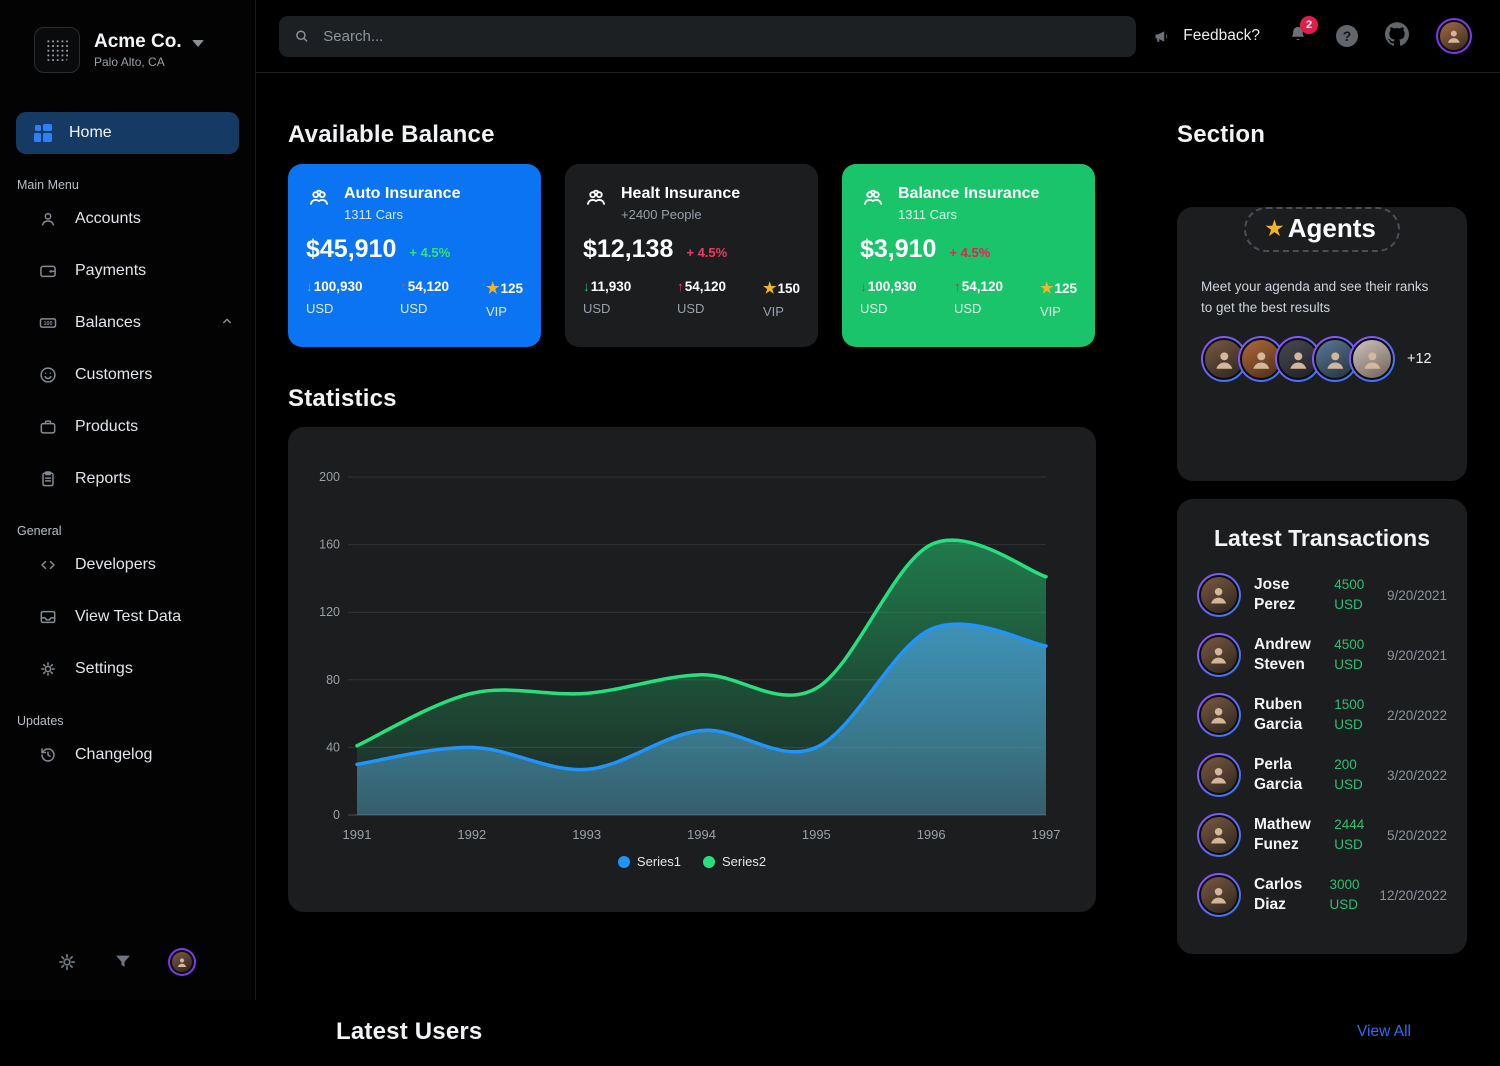 Image resolution: width=1500 pixels, height=1066 pixels. I want to click on transaction-row: Carlos Diaz 3000 USD 12/20/2022, so click(1322, 895).